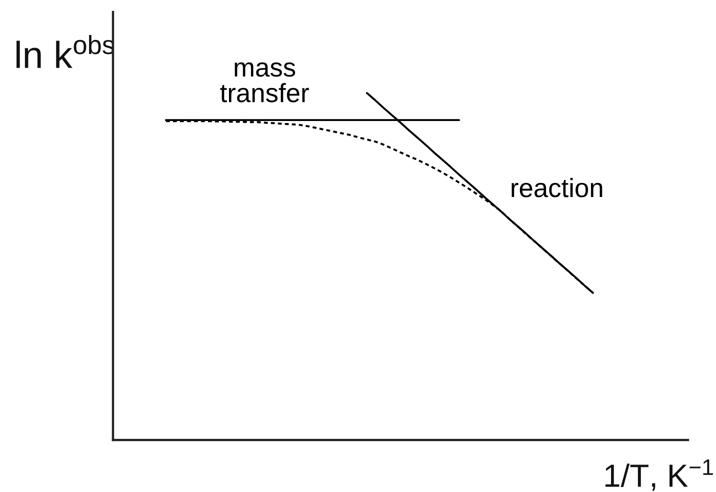 The width and height of the screenshot is (716, 492). What do you see at coordinates (557, 188) in the screenshot?
I see `series-label: reaction` at bounding box center [557, 188].